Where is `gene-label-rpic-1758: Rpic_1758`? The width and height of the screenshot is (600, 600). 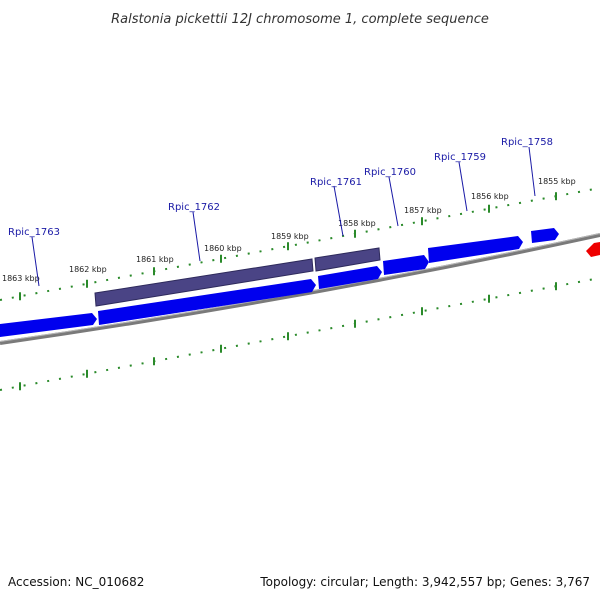 gene-label-rpic-1758: Rpic_1758 is located at coordinates (527, 142).